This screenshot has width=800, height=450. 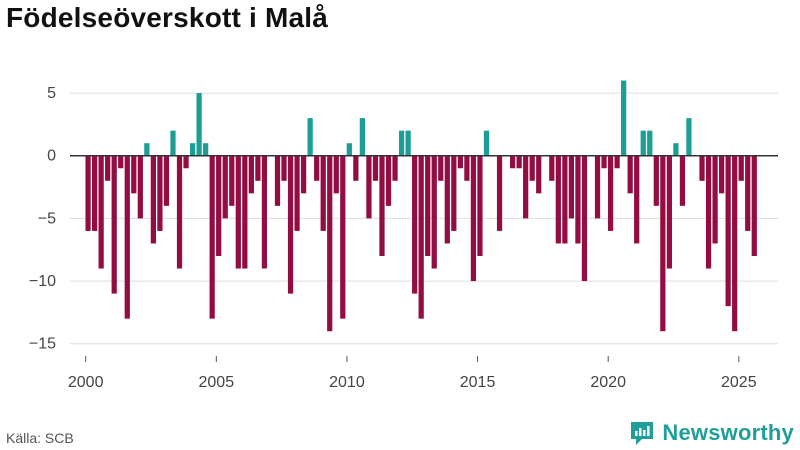 I want to click on x-tick-label: 2000, so click(x=86, y=382).